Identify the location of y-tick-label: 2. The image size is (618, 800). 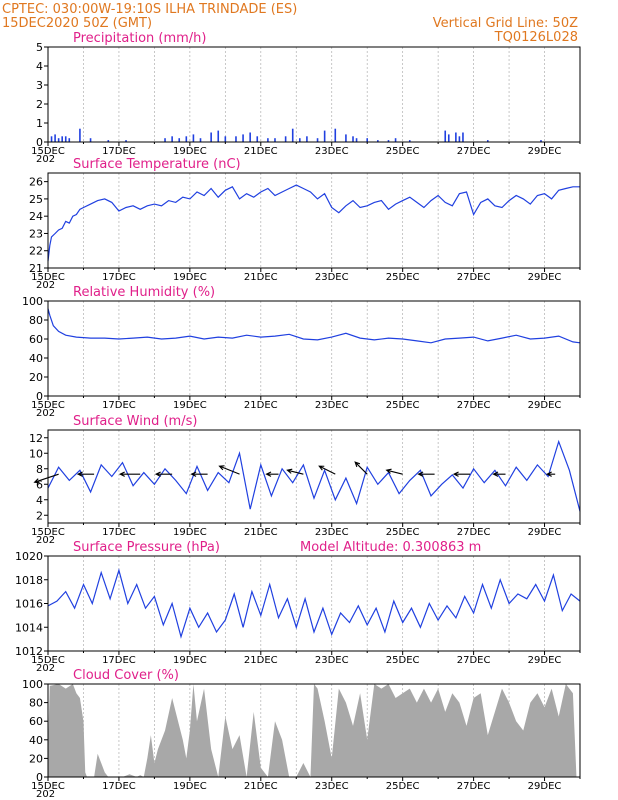
(39, 104).